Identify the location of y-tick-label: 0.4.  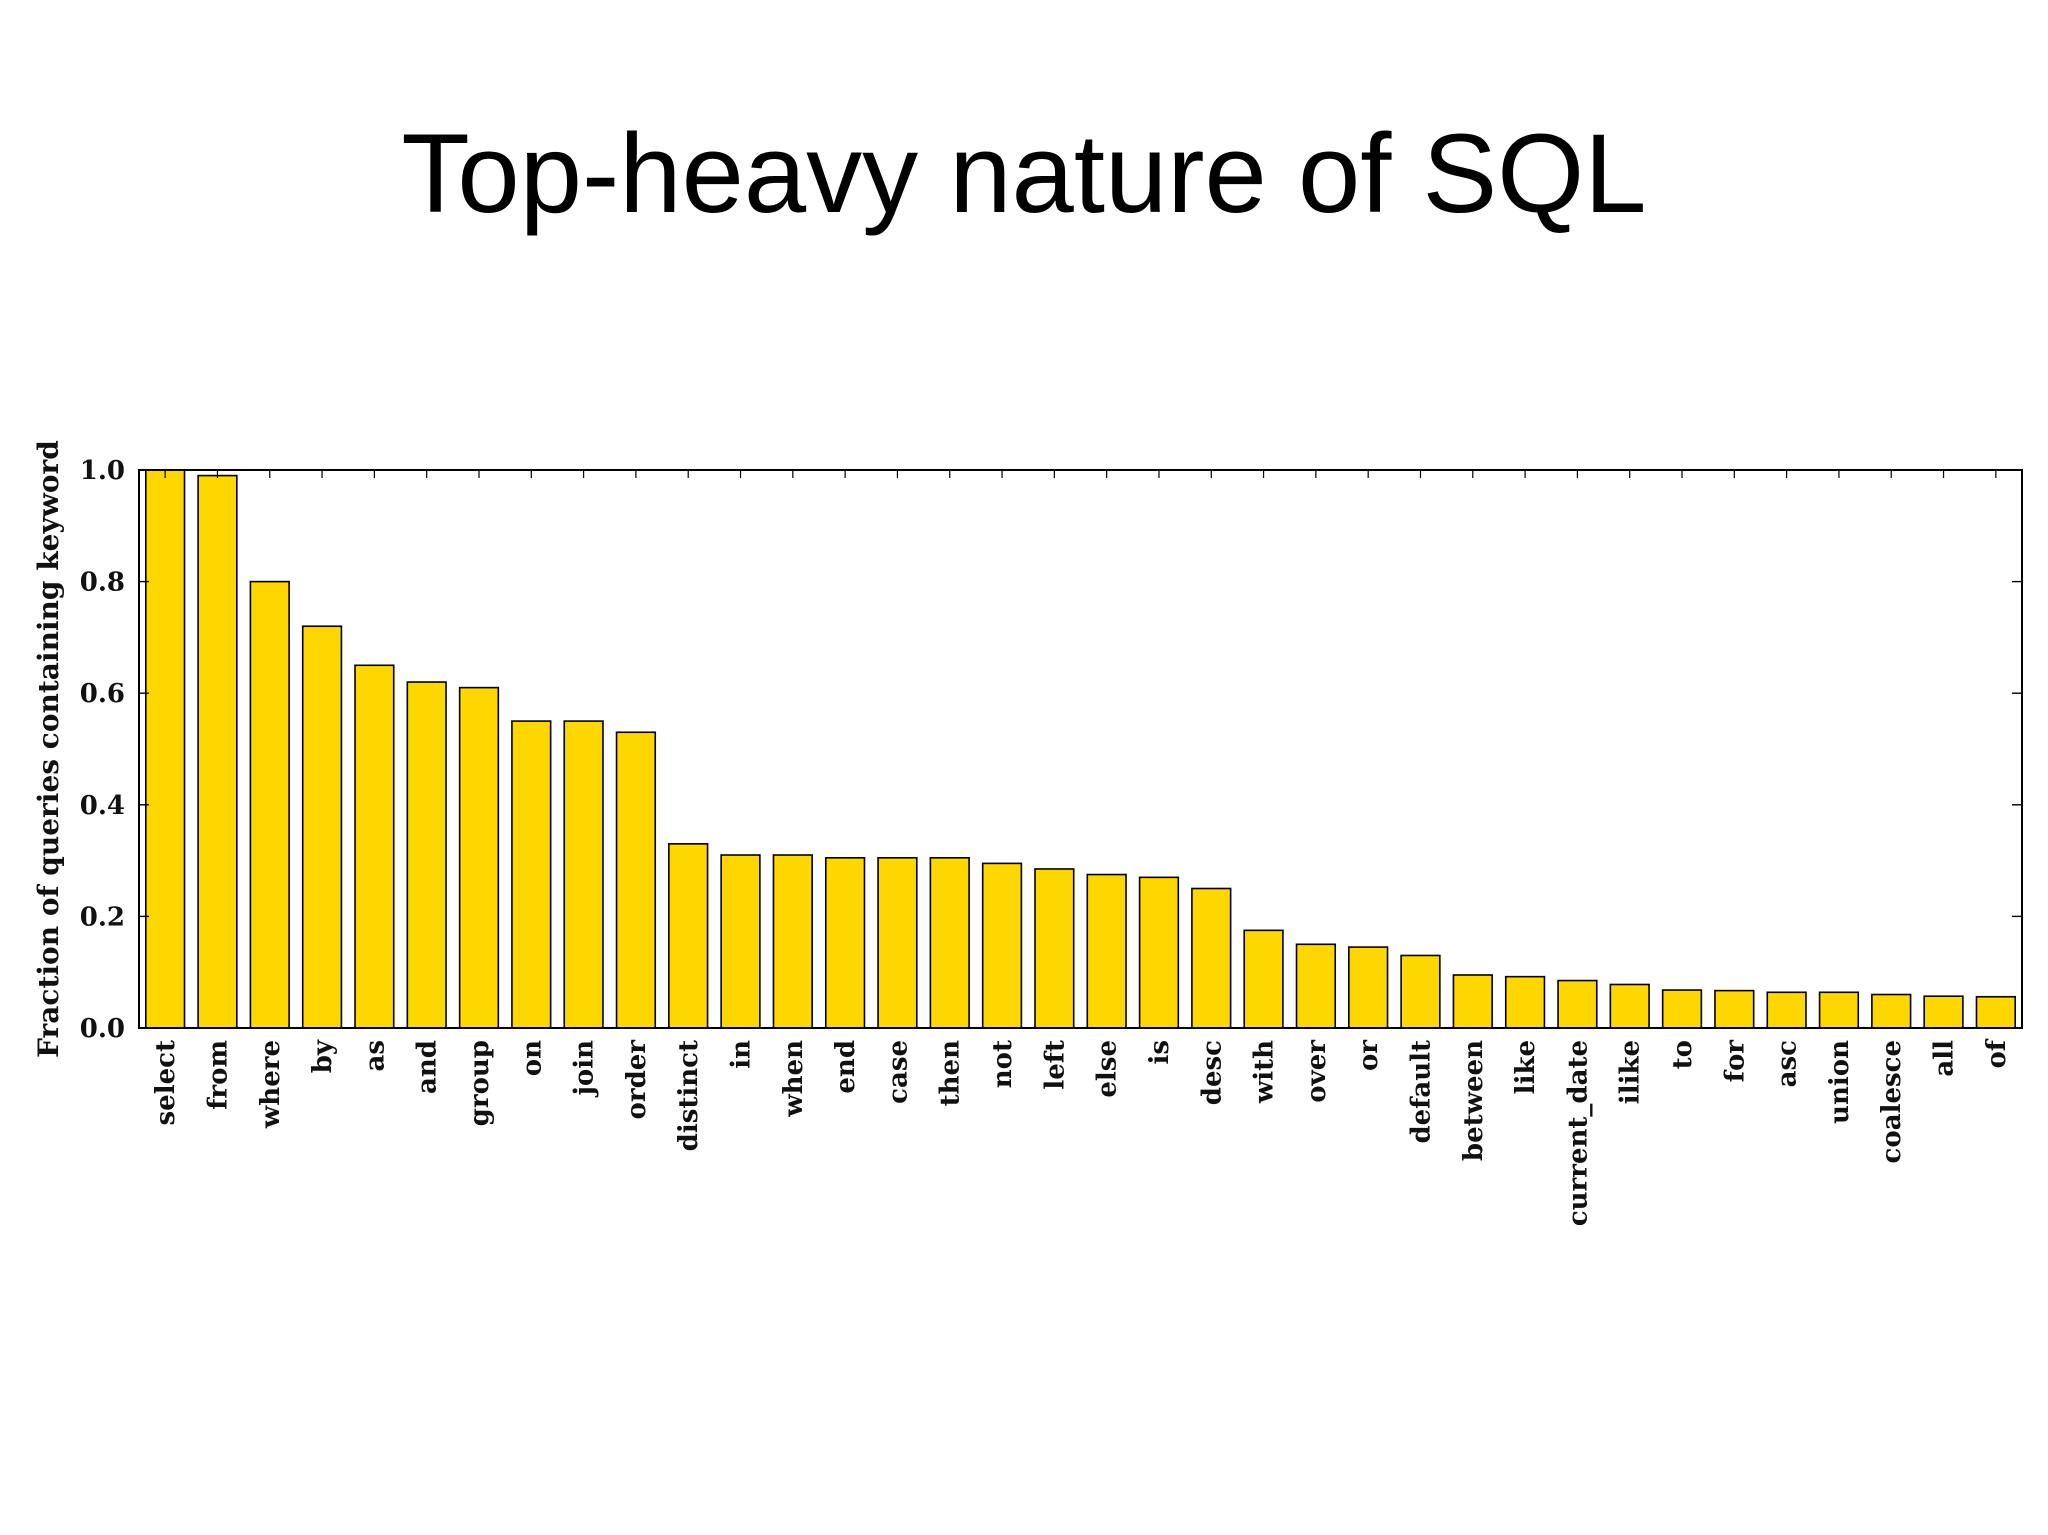
(102, 806).